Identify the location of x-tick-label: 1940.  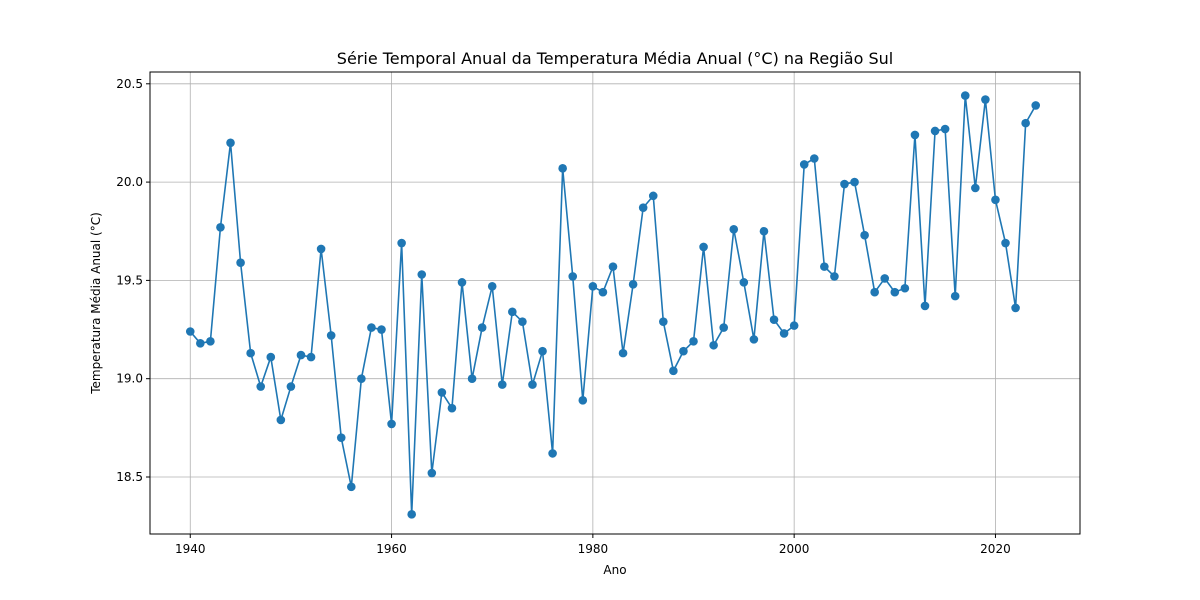
(190, 549).